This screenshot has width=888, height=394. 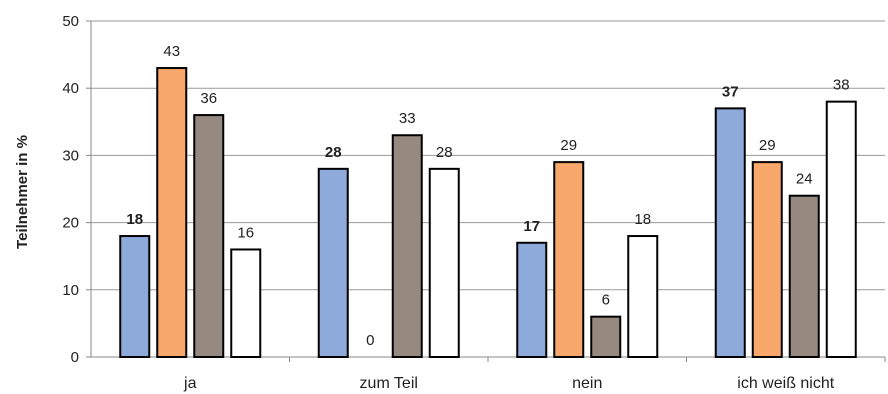 I want to click on data-label: 38, so click(x=841, y=85).